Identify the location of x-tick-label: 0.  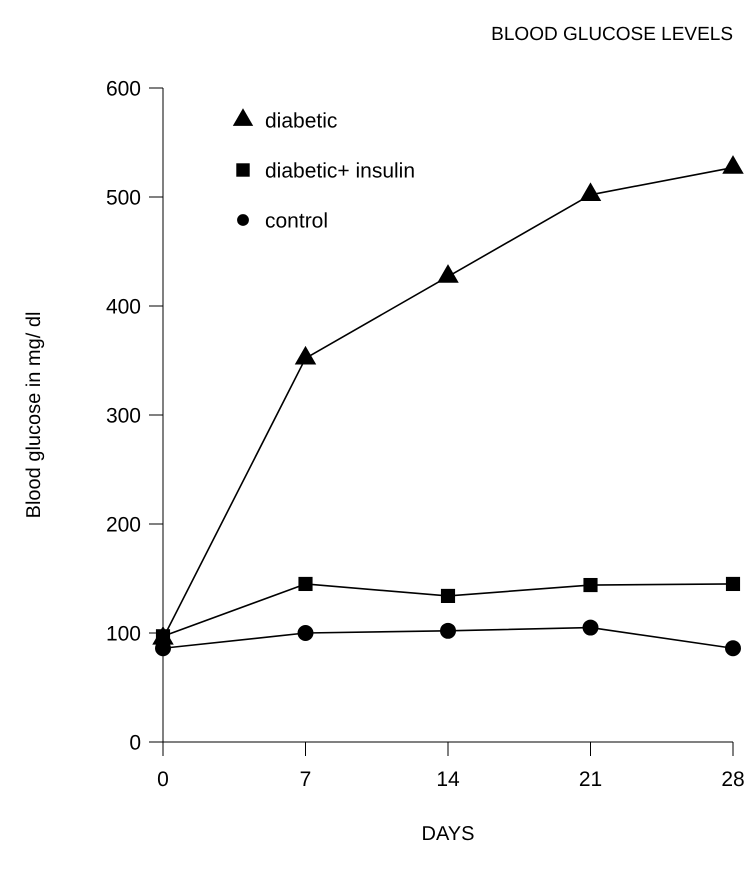
(163, 779).